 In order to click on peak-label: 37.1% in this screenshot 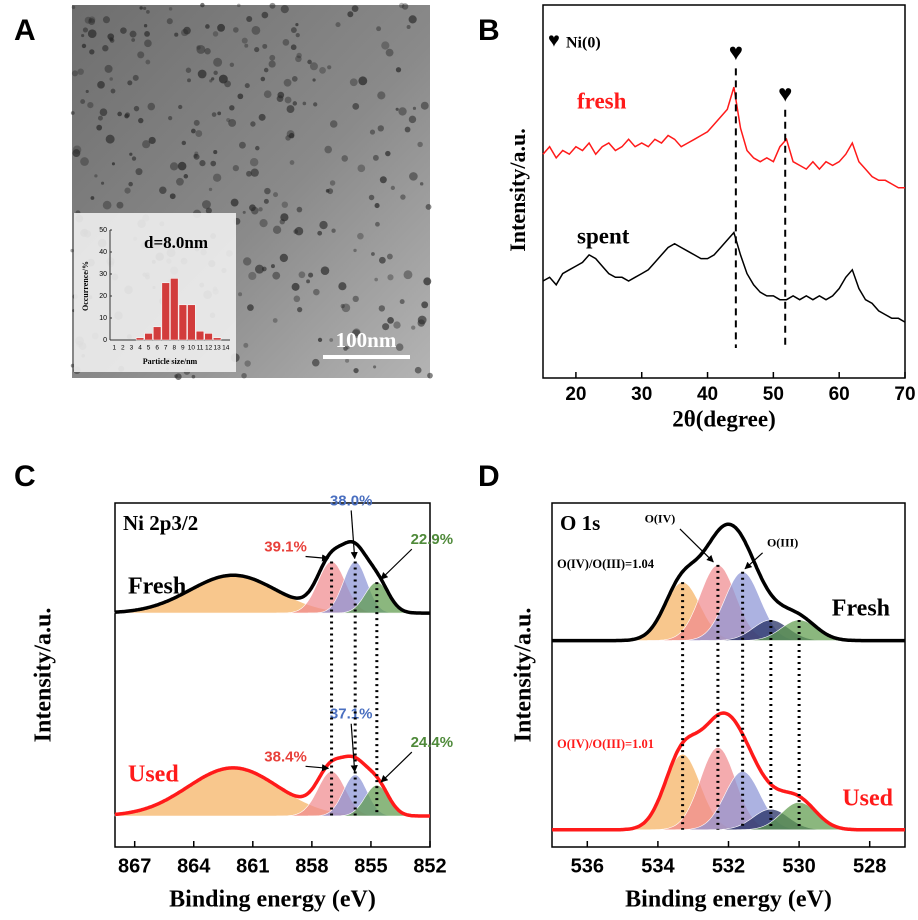, I will do `click(351, 714)`.